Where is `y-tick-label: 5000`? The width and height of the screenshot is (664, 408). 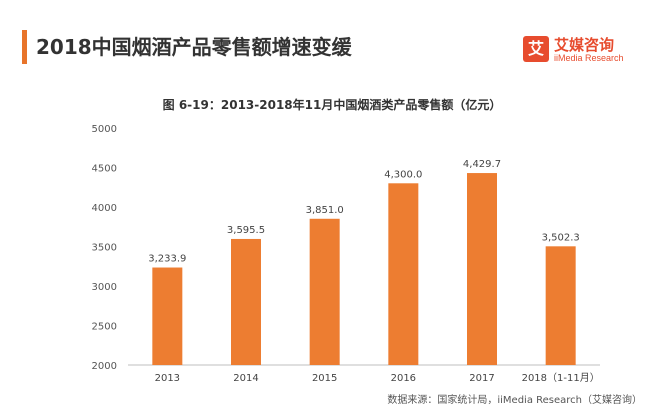 y-tick-label: 5000 is located at coordinates (104, 129).